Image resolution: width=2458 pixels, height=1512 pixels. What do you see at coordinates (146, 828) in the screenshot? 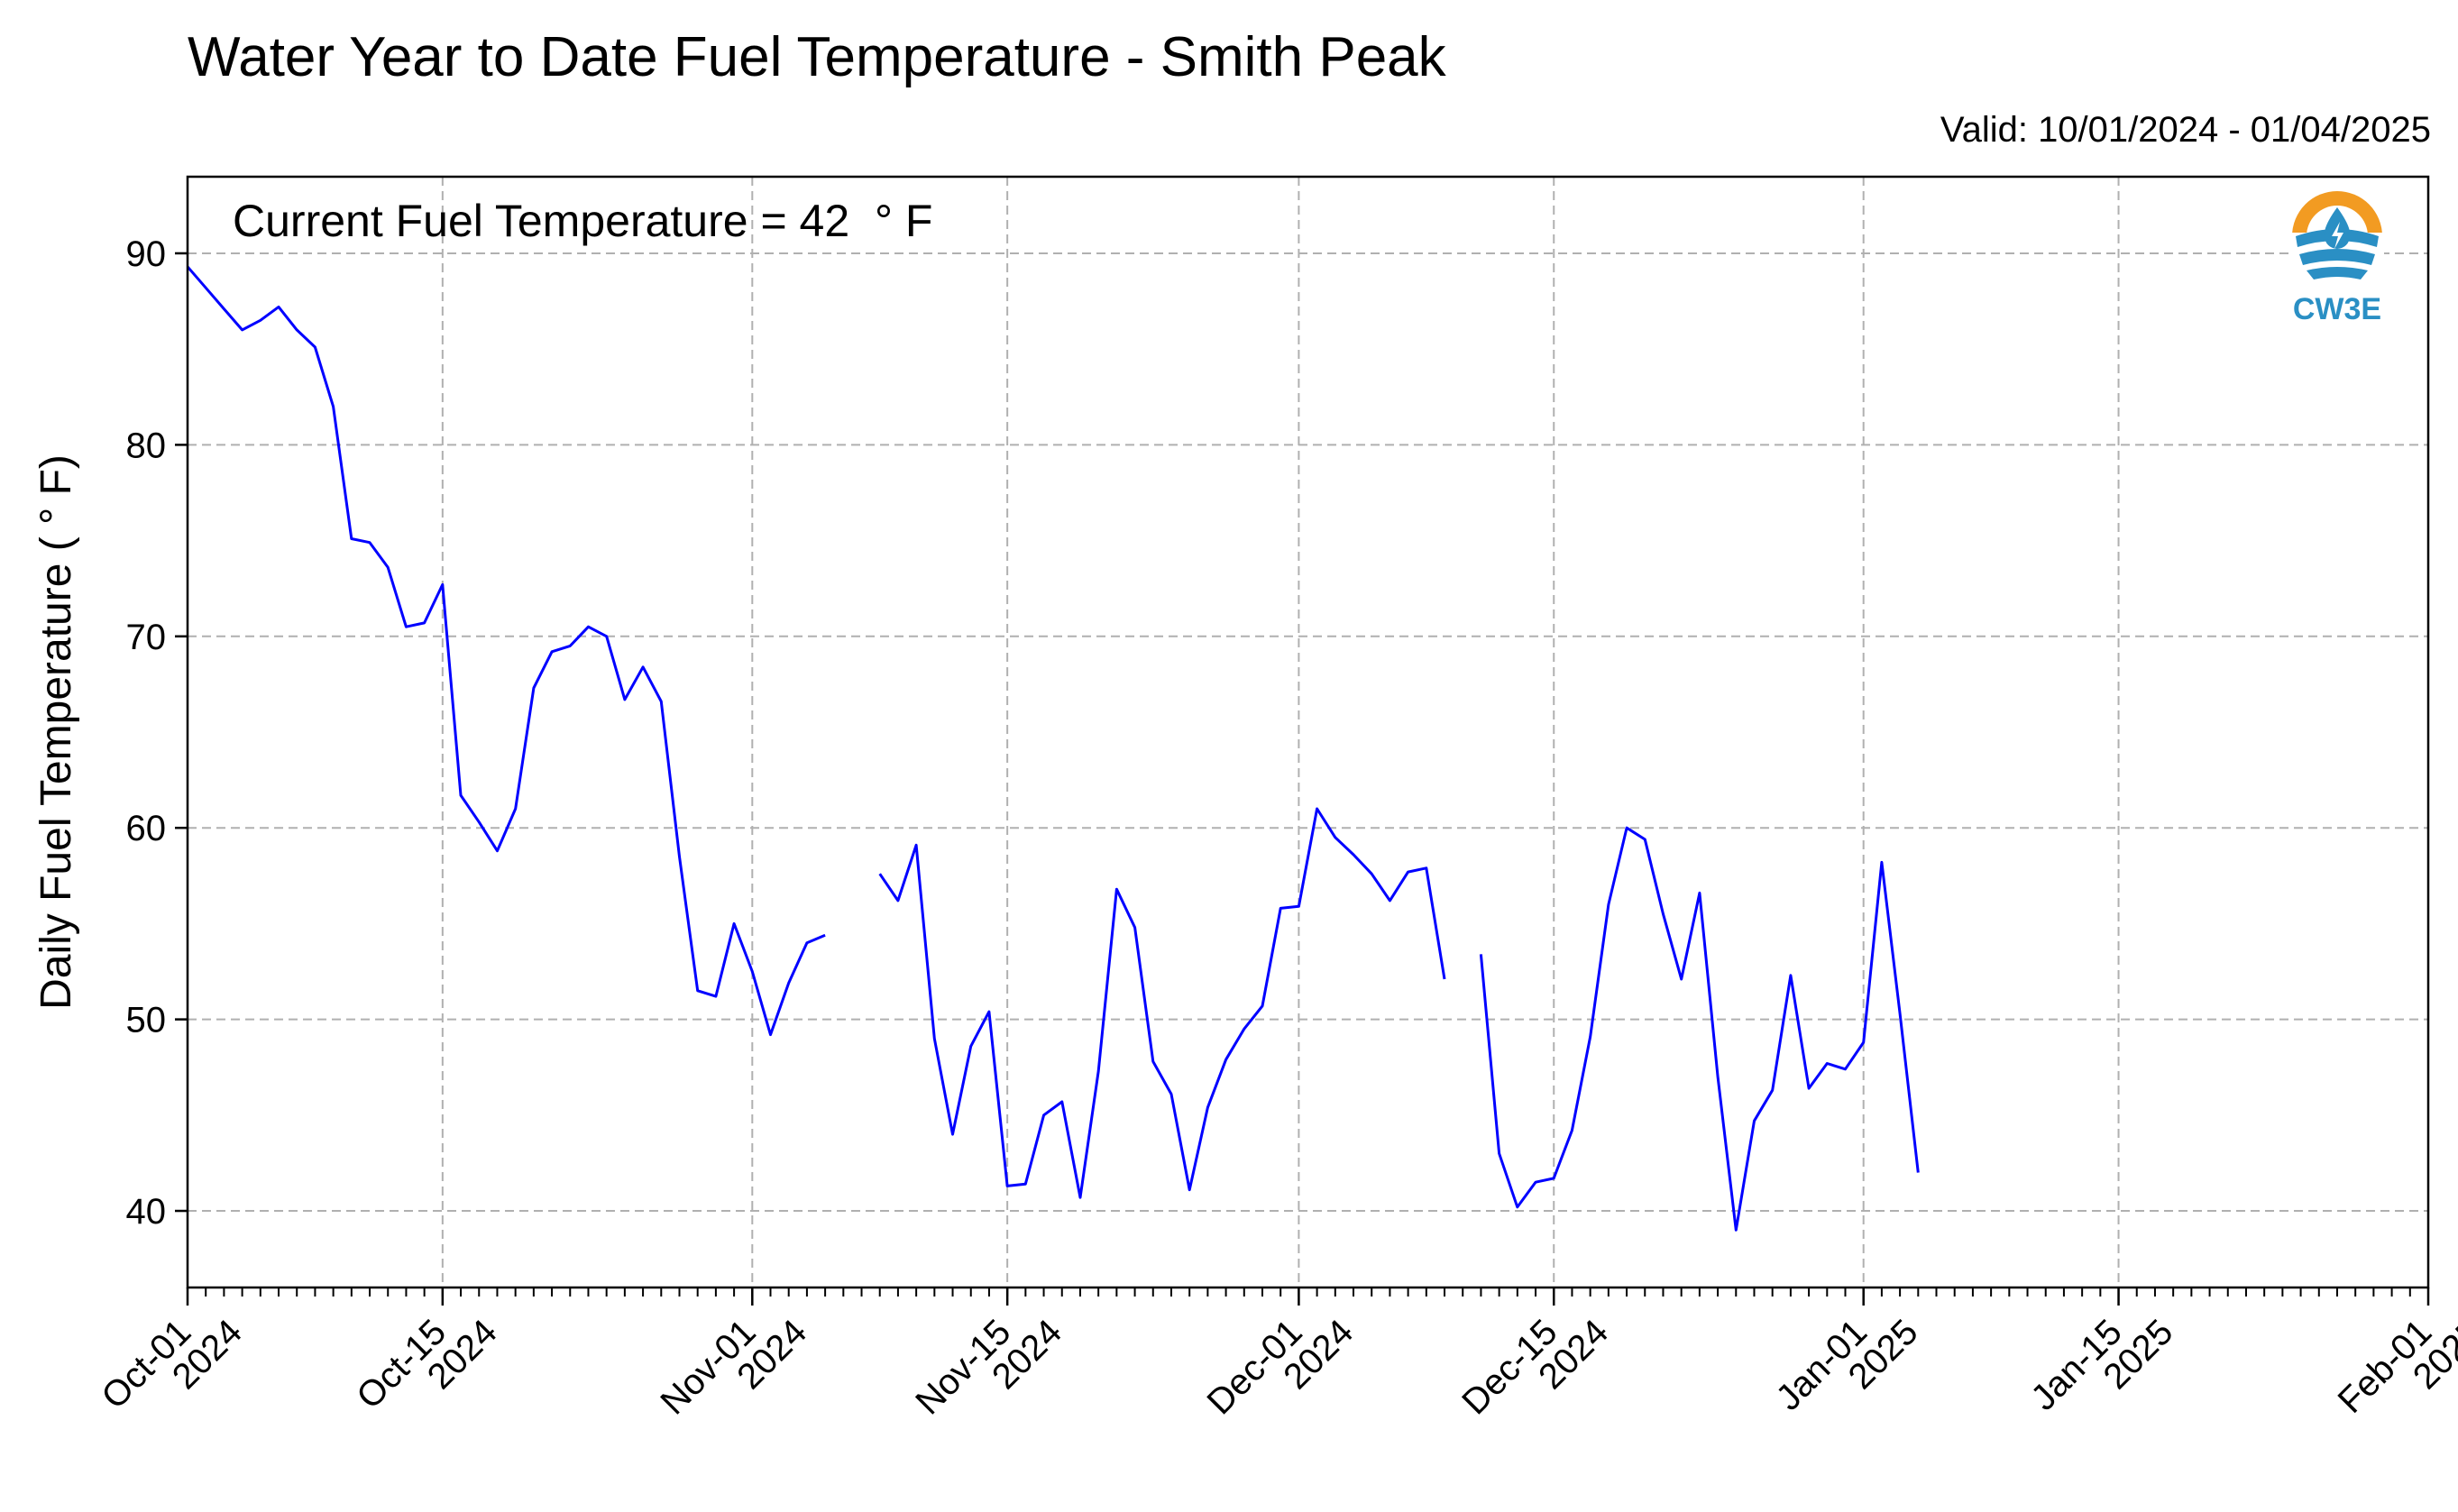
I see `y-tick-label: 60` at bounding box center [146, 828].